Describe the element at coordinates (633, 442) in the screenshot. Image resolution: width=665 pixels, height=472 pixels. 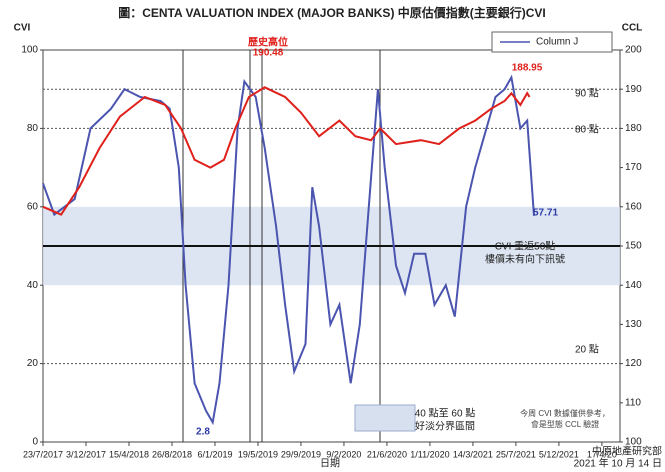
I see `y2-tick-label: 100` at that location.